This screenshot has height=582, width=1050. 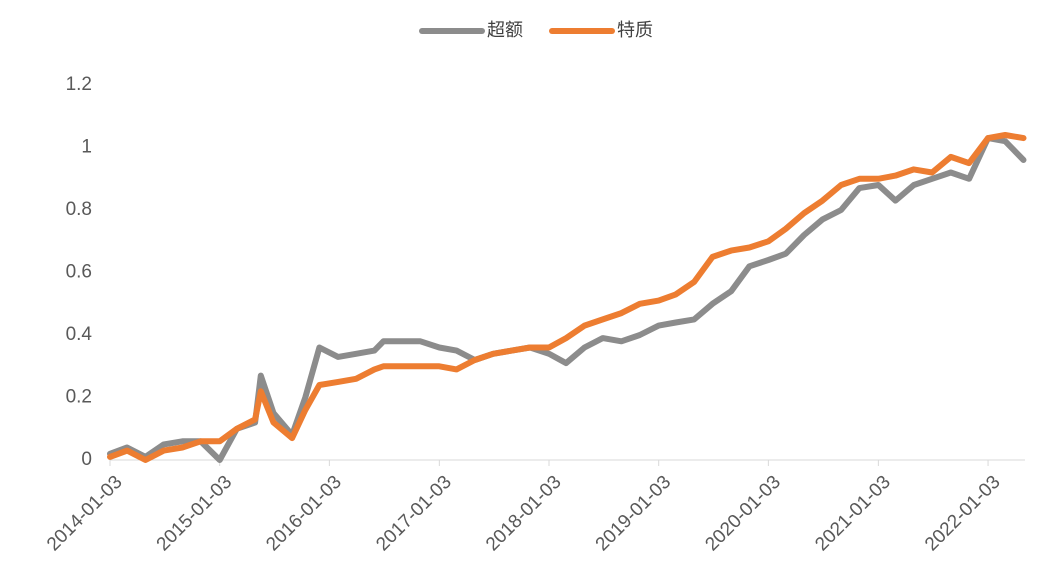 I want to click on y-tick-label: 1, so click(x=86, y=147).